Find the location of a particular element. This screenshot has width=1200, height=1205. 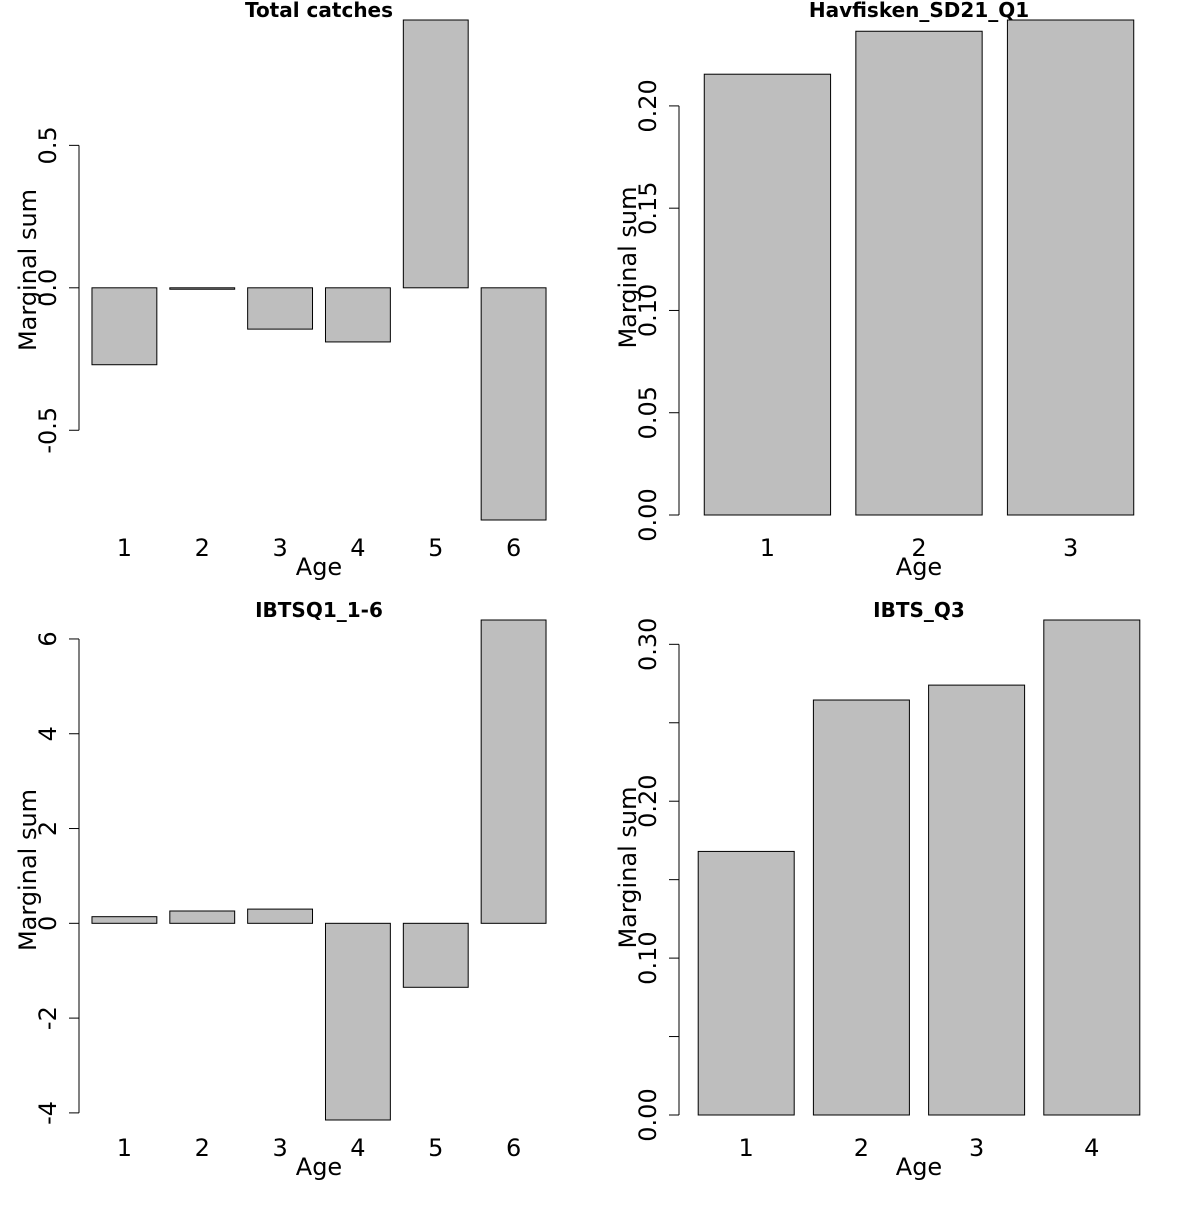

y-tick-label: 4 is located at coordinates (48, 733).